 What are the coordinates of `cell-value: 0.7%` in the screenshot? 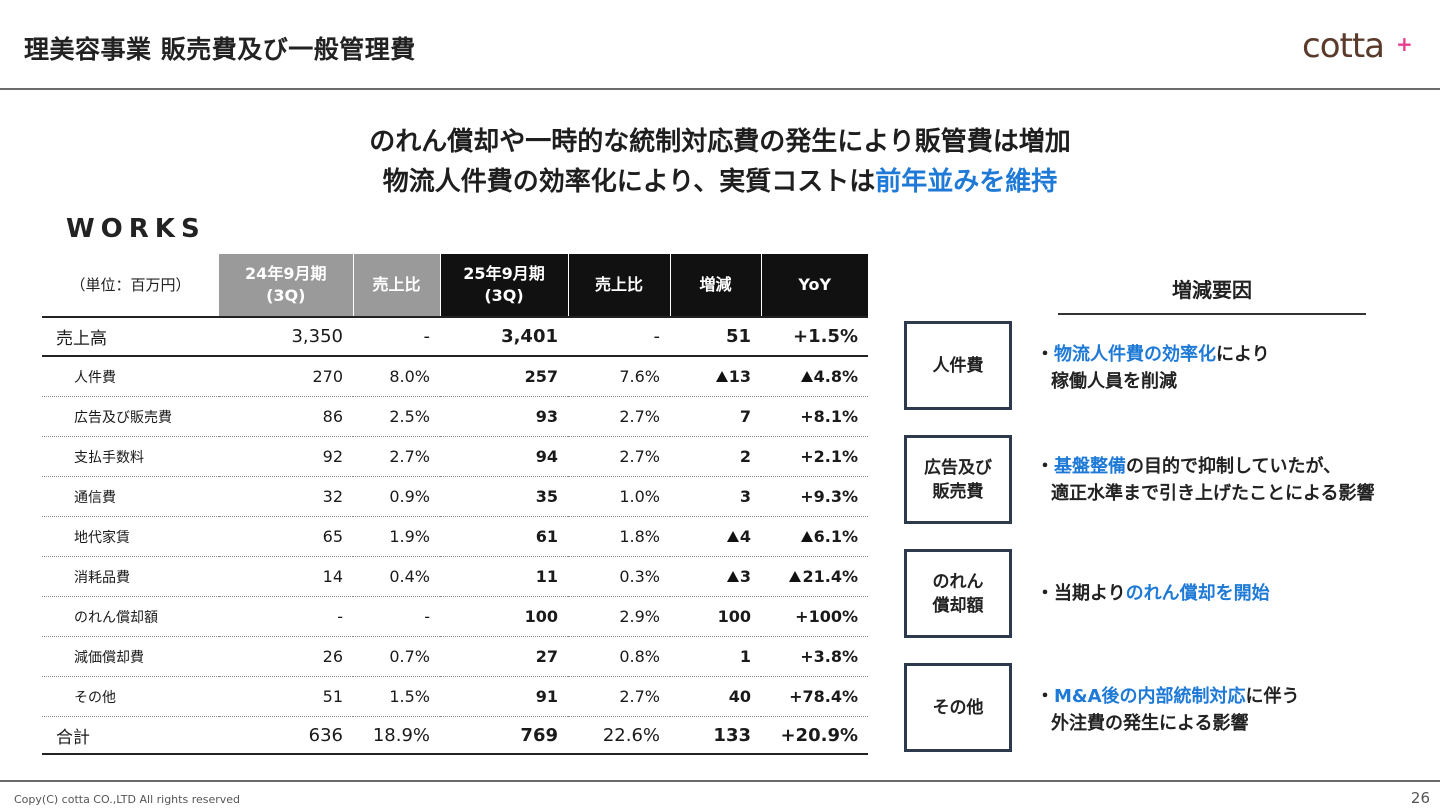 It's located at (409, 656).